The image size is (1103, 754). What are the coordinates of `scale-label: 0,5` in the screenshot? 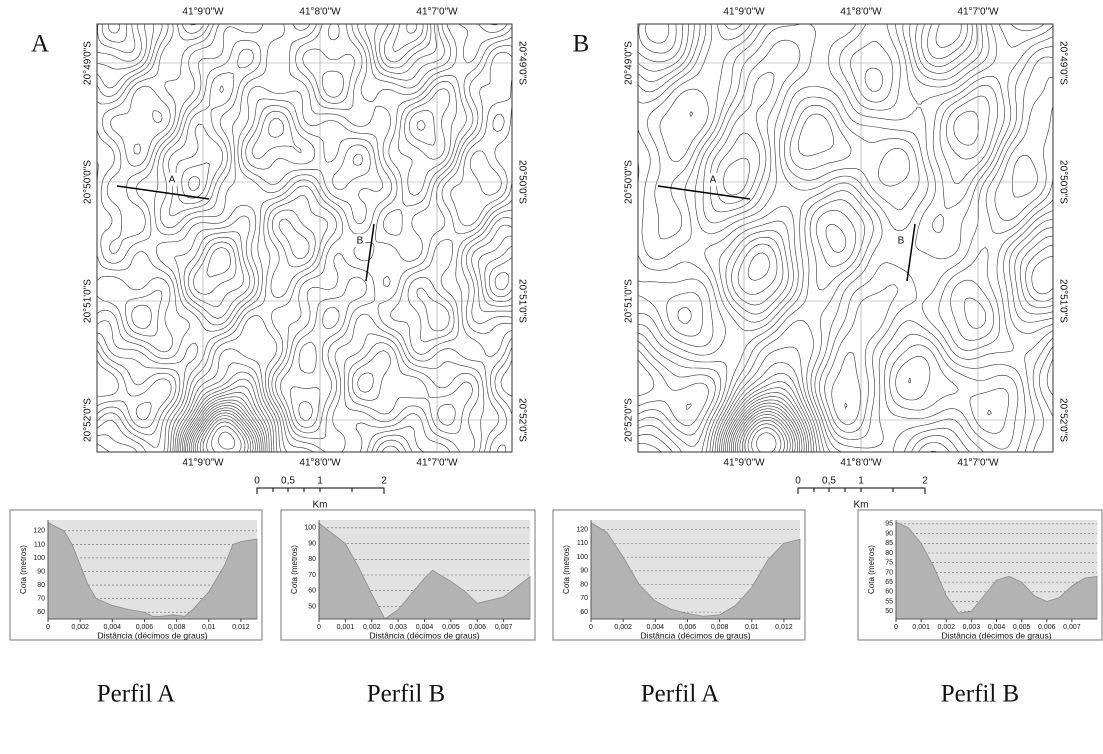 It's located at (829, 481).